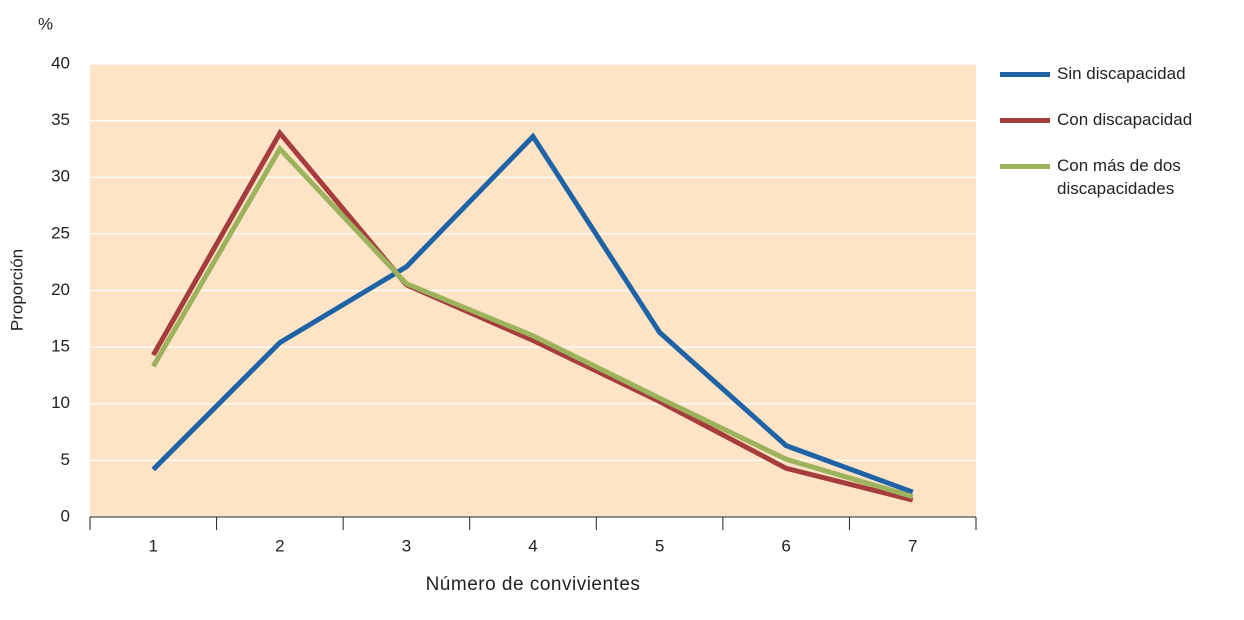  What do you see at coordinates (65, 459) in the screenshot?
I see `y-tick-label: 5` at bounding box center [65, 459].